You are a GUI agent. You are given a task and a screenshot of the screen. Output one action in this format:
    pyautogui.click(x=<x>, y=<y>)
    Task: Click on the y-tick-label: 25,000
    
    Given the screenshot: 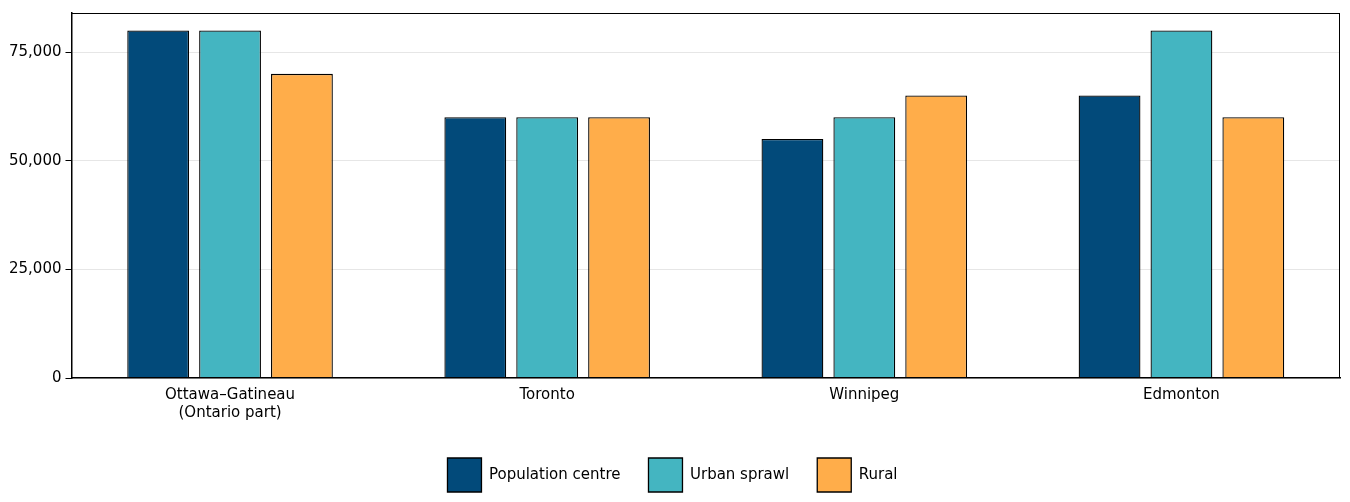 What is the action you would take?
    pyautogui.click(x=35, y=268)
    